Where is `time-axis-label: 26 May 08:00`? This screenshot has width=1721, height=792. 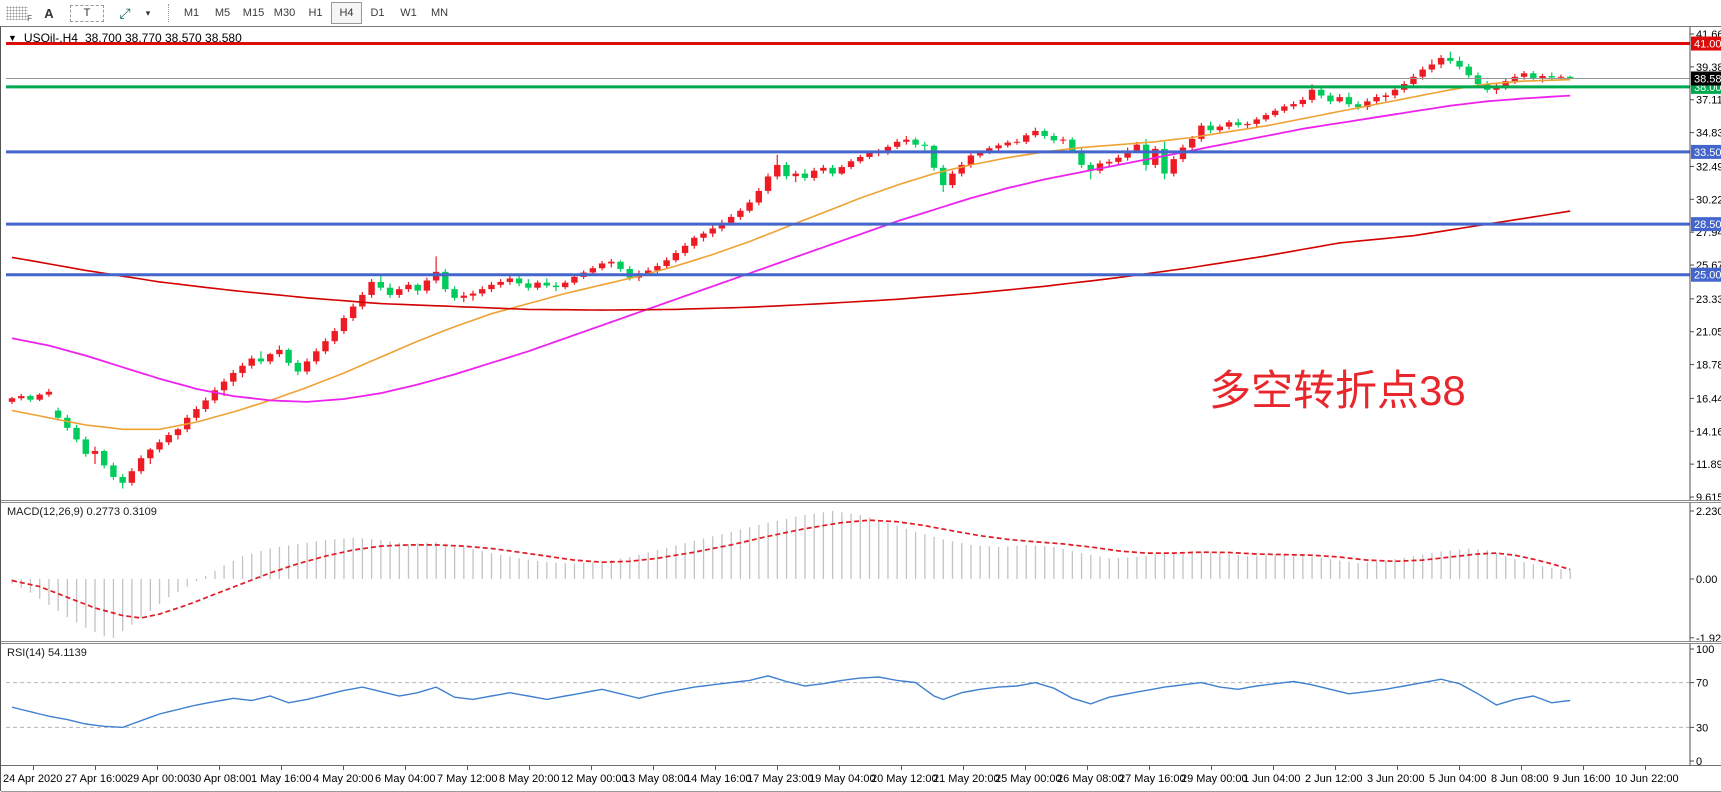
time-axis-label: 26 May 08:00 is located at coordinates (1090, 779).